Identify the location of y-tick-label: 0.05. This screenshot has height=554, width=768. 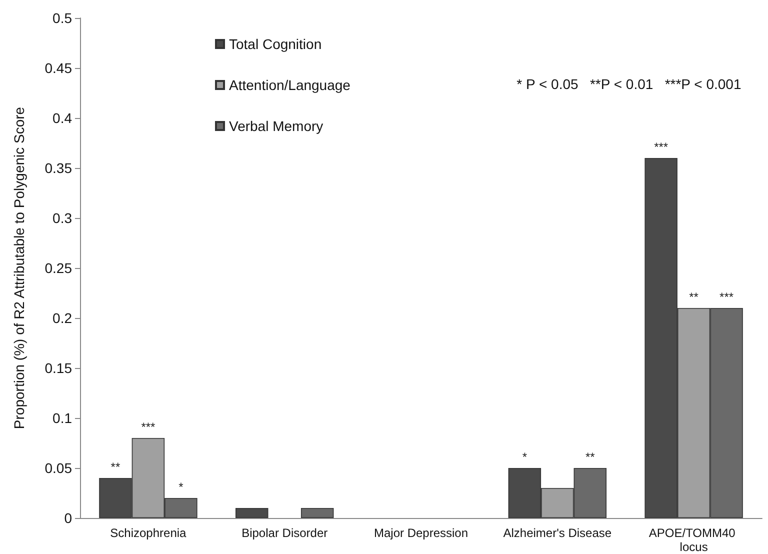
(58, 468).